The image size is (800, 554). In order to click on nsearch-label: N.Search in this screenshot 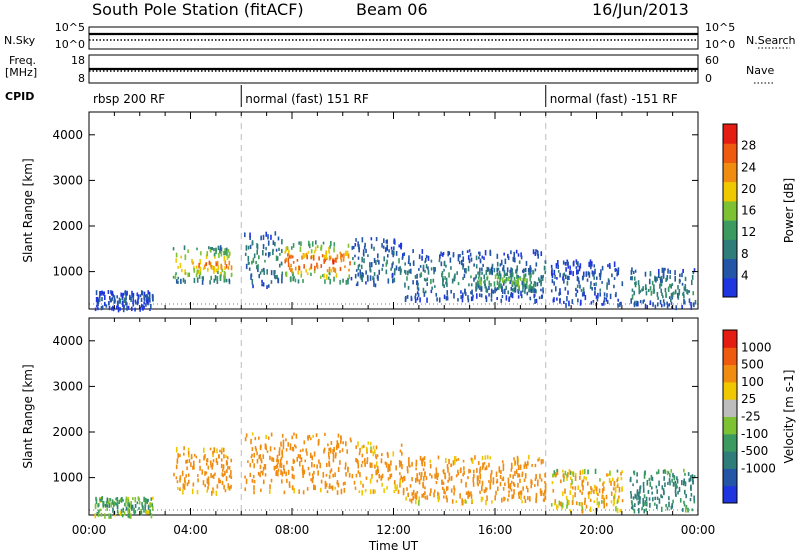, I will do `click(771, 40)`.